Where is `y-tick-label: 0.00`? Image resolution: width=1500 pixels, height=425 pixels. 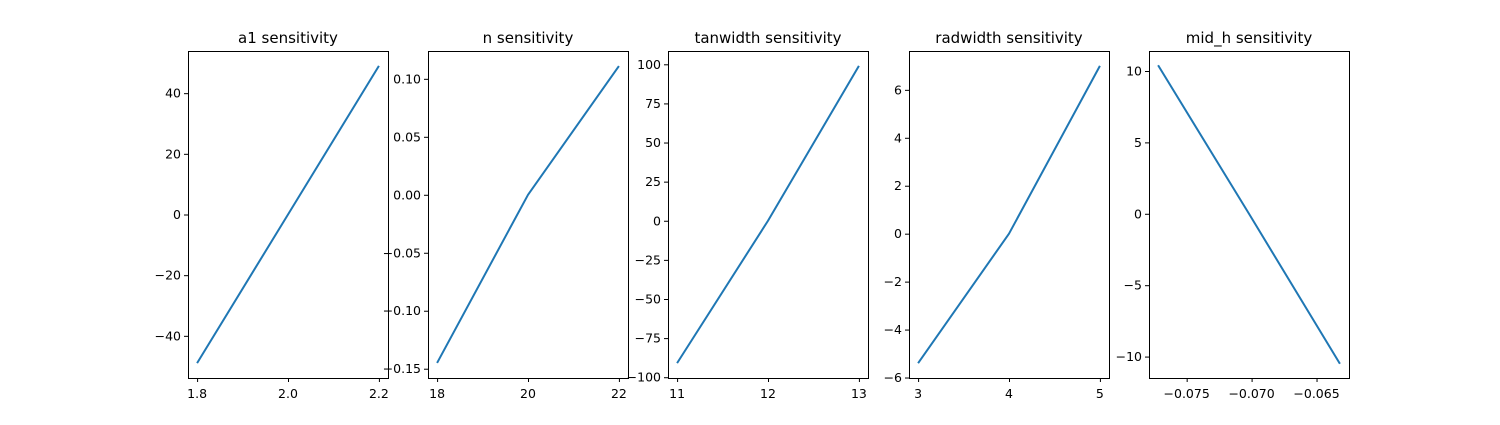
y-tick-label: 0.00 is located at coordinates (407, 194).